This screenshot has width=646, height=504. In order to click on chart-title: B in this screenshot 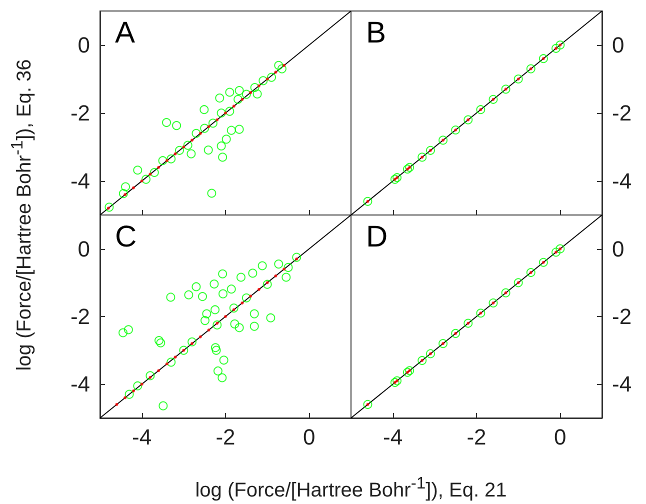, I will do `click(376, 33)`.